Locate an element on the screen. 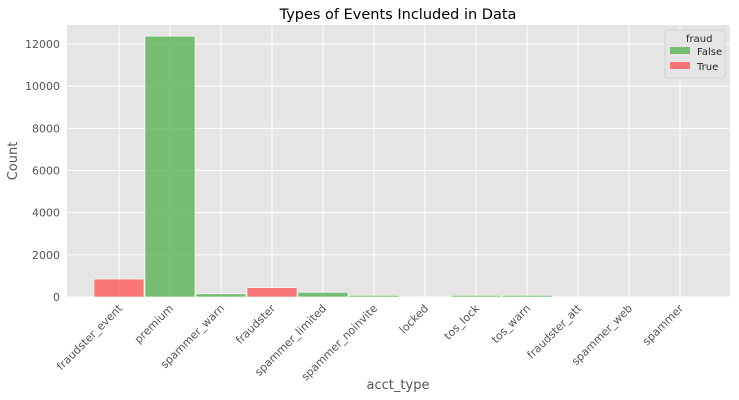 The height and width of the screenshot is (400, 739). x-tick-label-fraudster-event: fraudster_event is located at coordinates (89, 336).